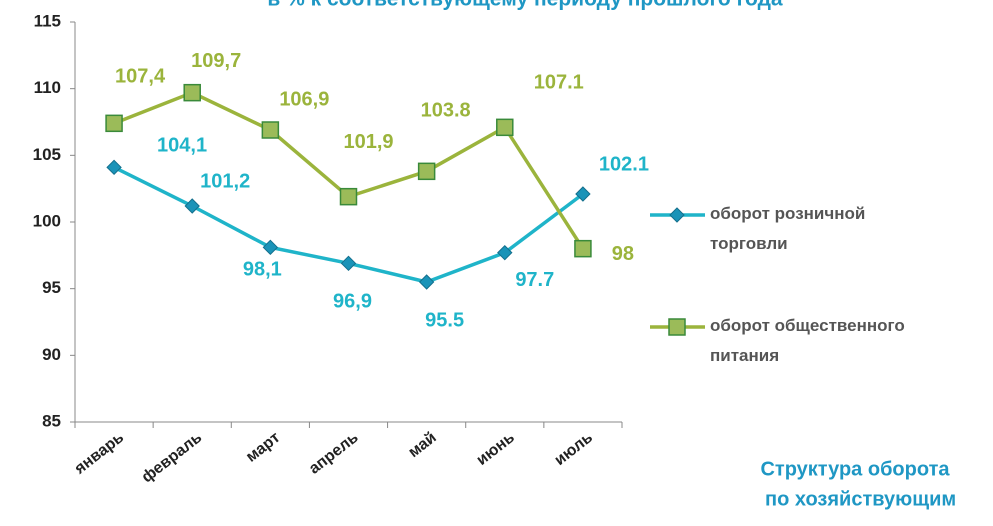  Describe the element at coordinates (263, 447) in the screenshot. I see `x-tick-label: март` at that location.